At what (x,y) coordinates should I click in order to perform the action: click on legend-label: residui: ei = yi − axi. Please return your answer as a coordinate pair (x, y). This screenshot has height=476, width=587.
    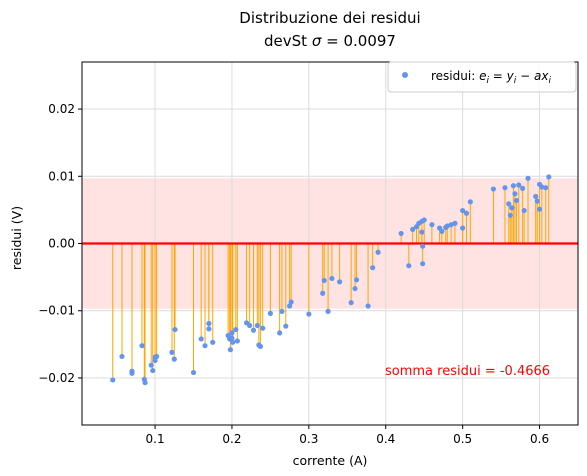
    Looking at the image, I should click on (491, 77).